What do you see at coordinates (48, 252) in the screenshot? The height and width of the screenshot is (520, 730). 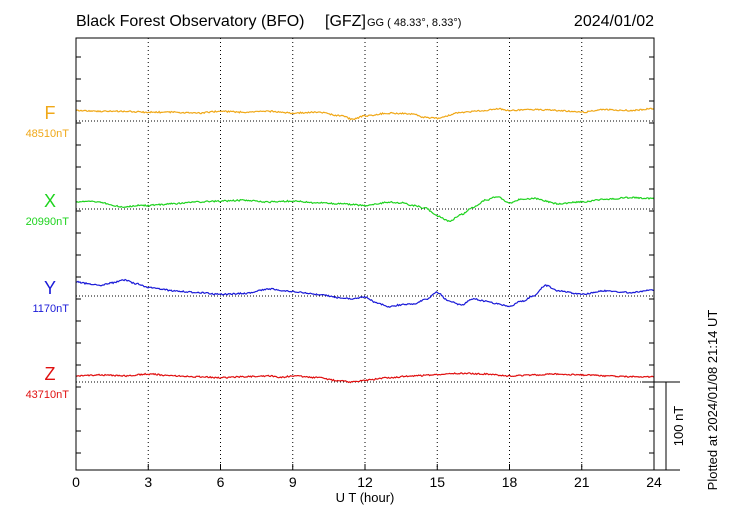 I see `series-labels: F 48510nT X 20990nT Y 1170nT Z 43710nT` at bounding box center [48, 252].